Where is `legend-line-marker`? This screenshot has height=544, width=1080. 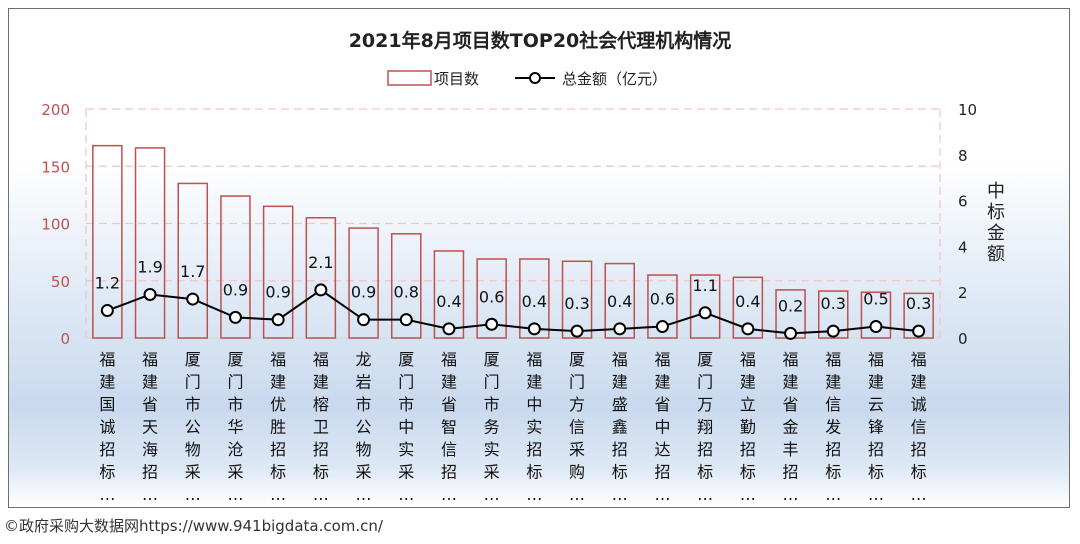 legend-line-marker is located at coordinates (535, 78).